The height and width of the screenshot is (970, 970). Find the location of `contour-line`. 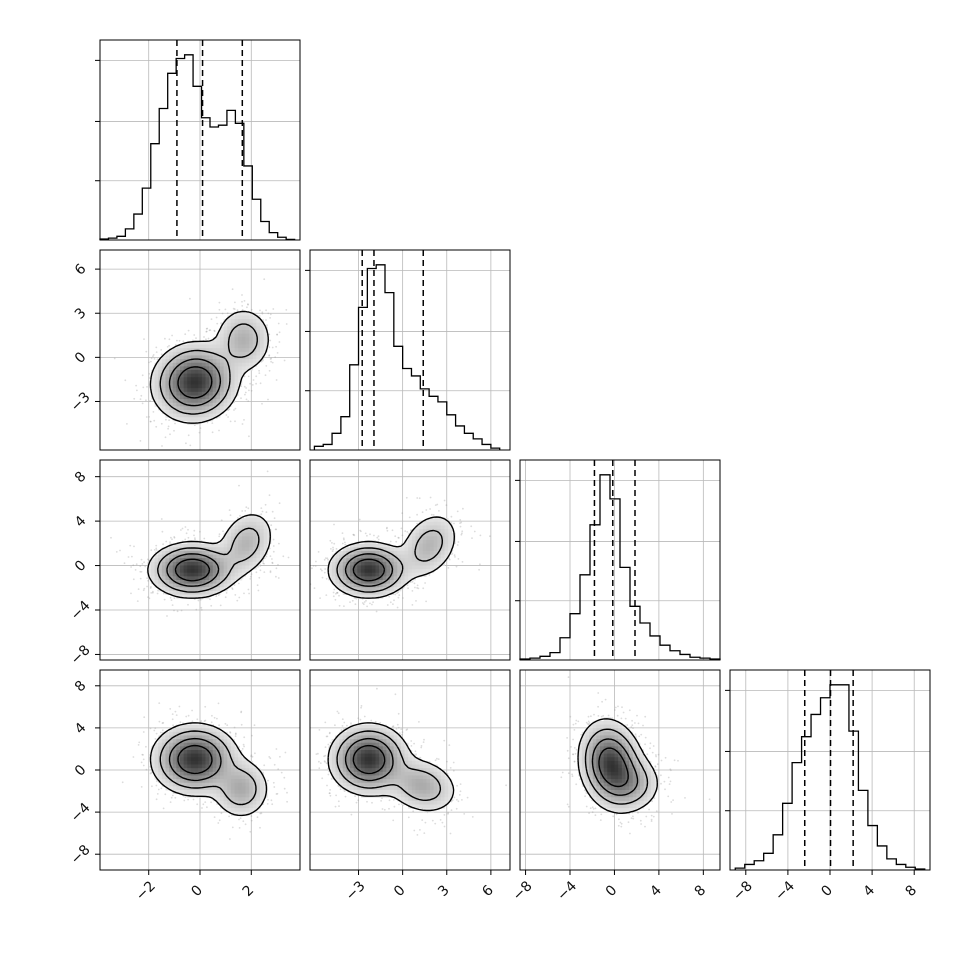

contour-line is located at coordinates (369, 570).